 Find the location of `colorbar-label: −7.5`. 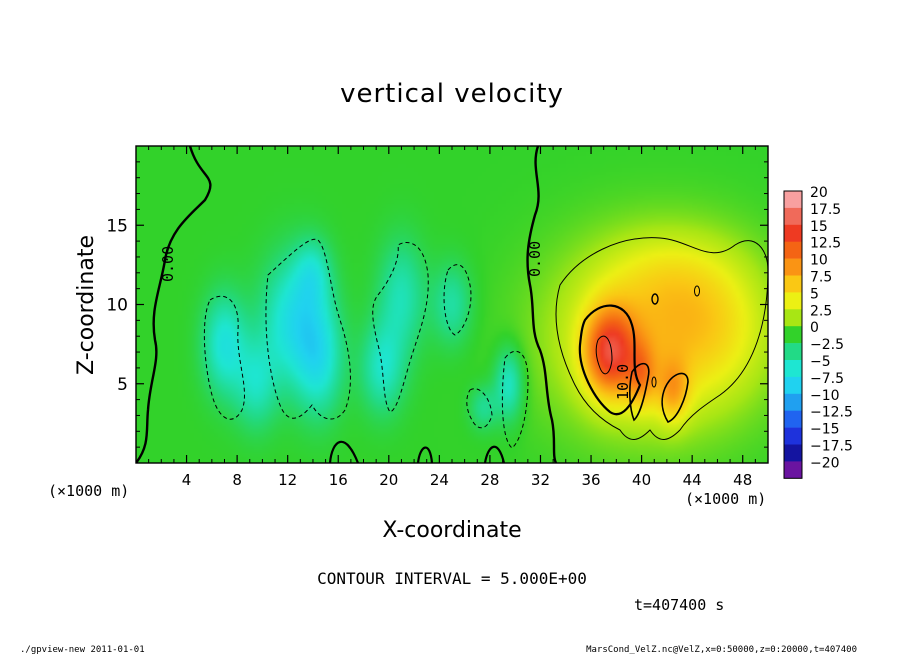

colorbar-label: −7.5 is located at coordinates (827, 379).